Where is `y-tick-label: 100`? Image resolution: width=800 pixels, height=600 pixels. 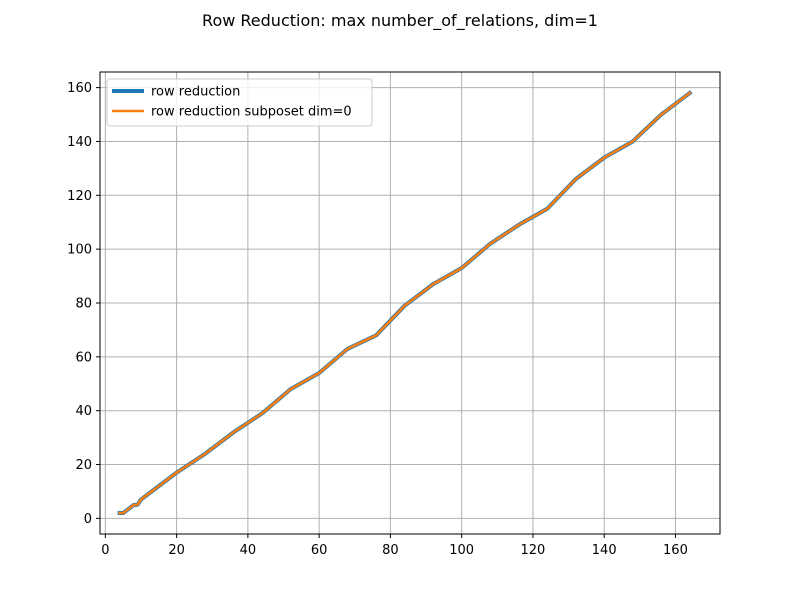
y-tick-label: 100 is located at coordinates (79, 250).